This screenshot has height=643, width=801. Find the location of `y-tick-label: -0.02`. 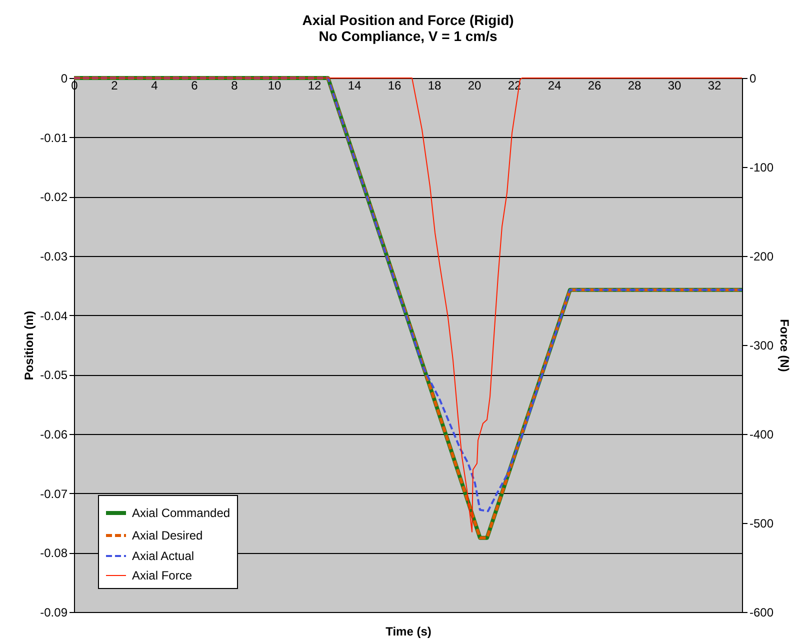

y-tick-label: -0.02 is located at coordinates (54, 197).